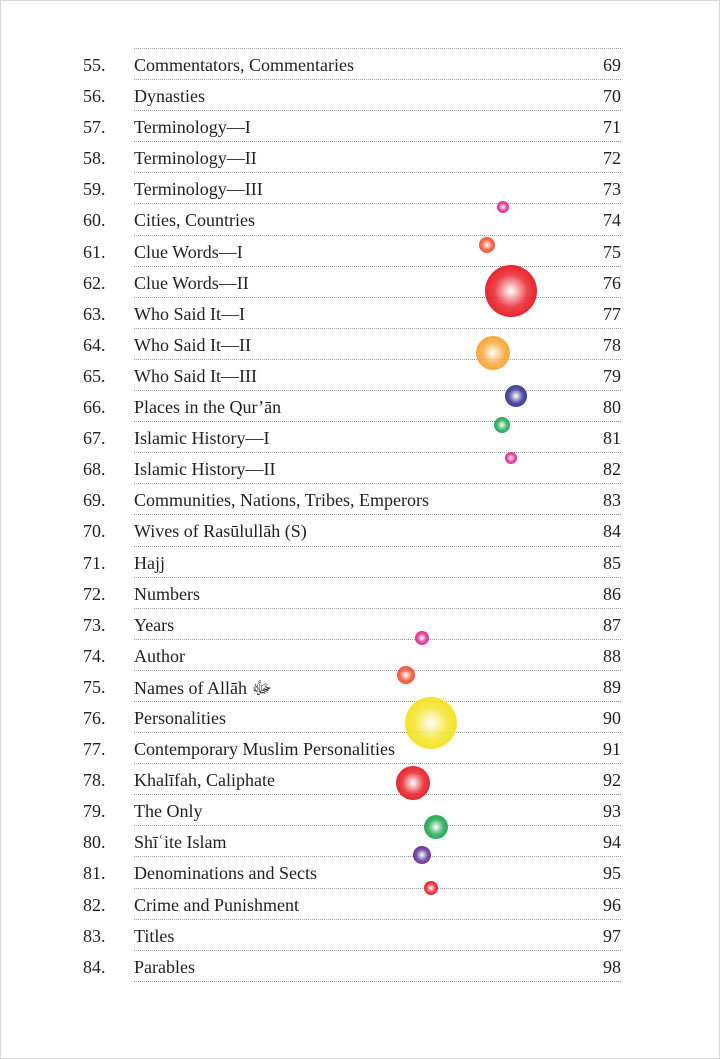 The width and height of the screenshot is (720, 1059). Describe the element at coordinates (612, 438) in the screenshot. I see `entry-page: 81` at that location.